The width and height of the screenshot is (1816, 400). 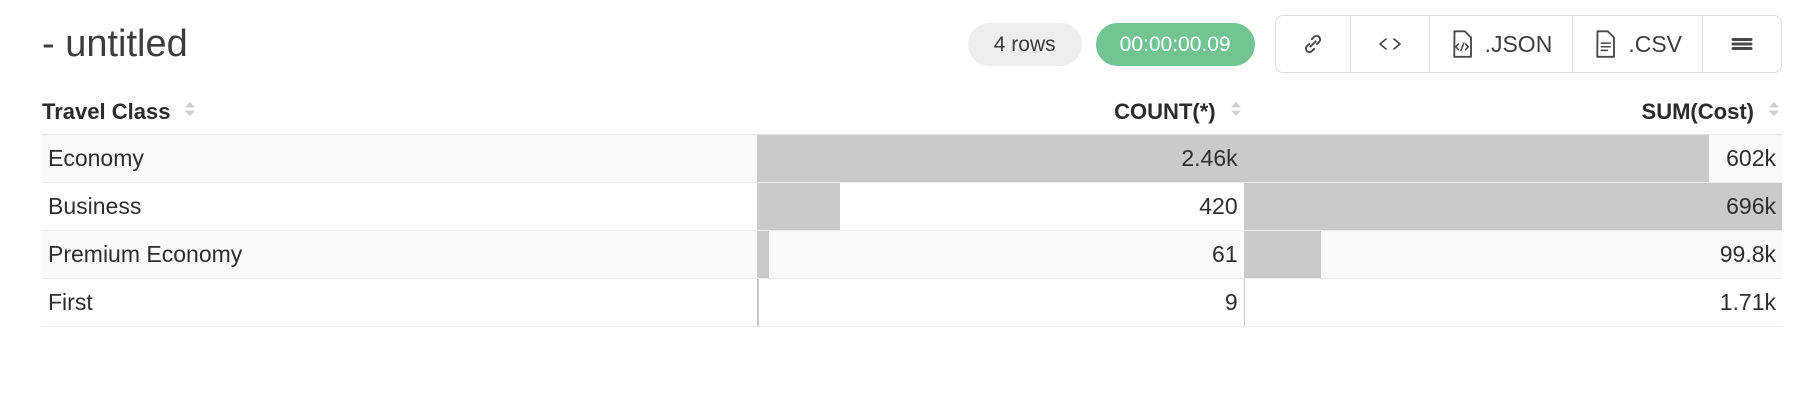 What do you see at coordinates (1747, 302) in the screenshot?
I see `cell-value: 1.71k` at bounding box center [1747, 302].